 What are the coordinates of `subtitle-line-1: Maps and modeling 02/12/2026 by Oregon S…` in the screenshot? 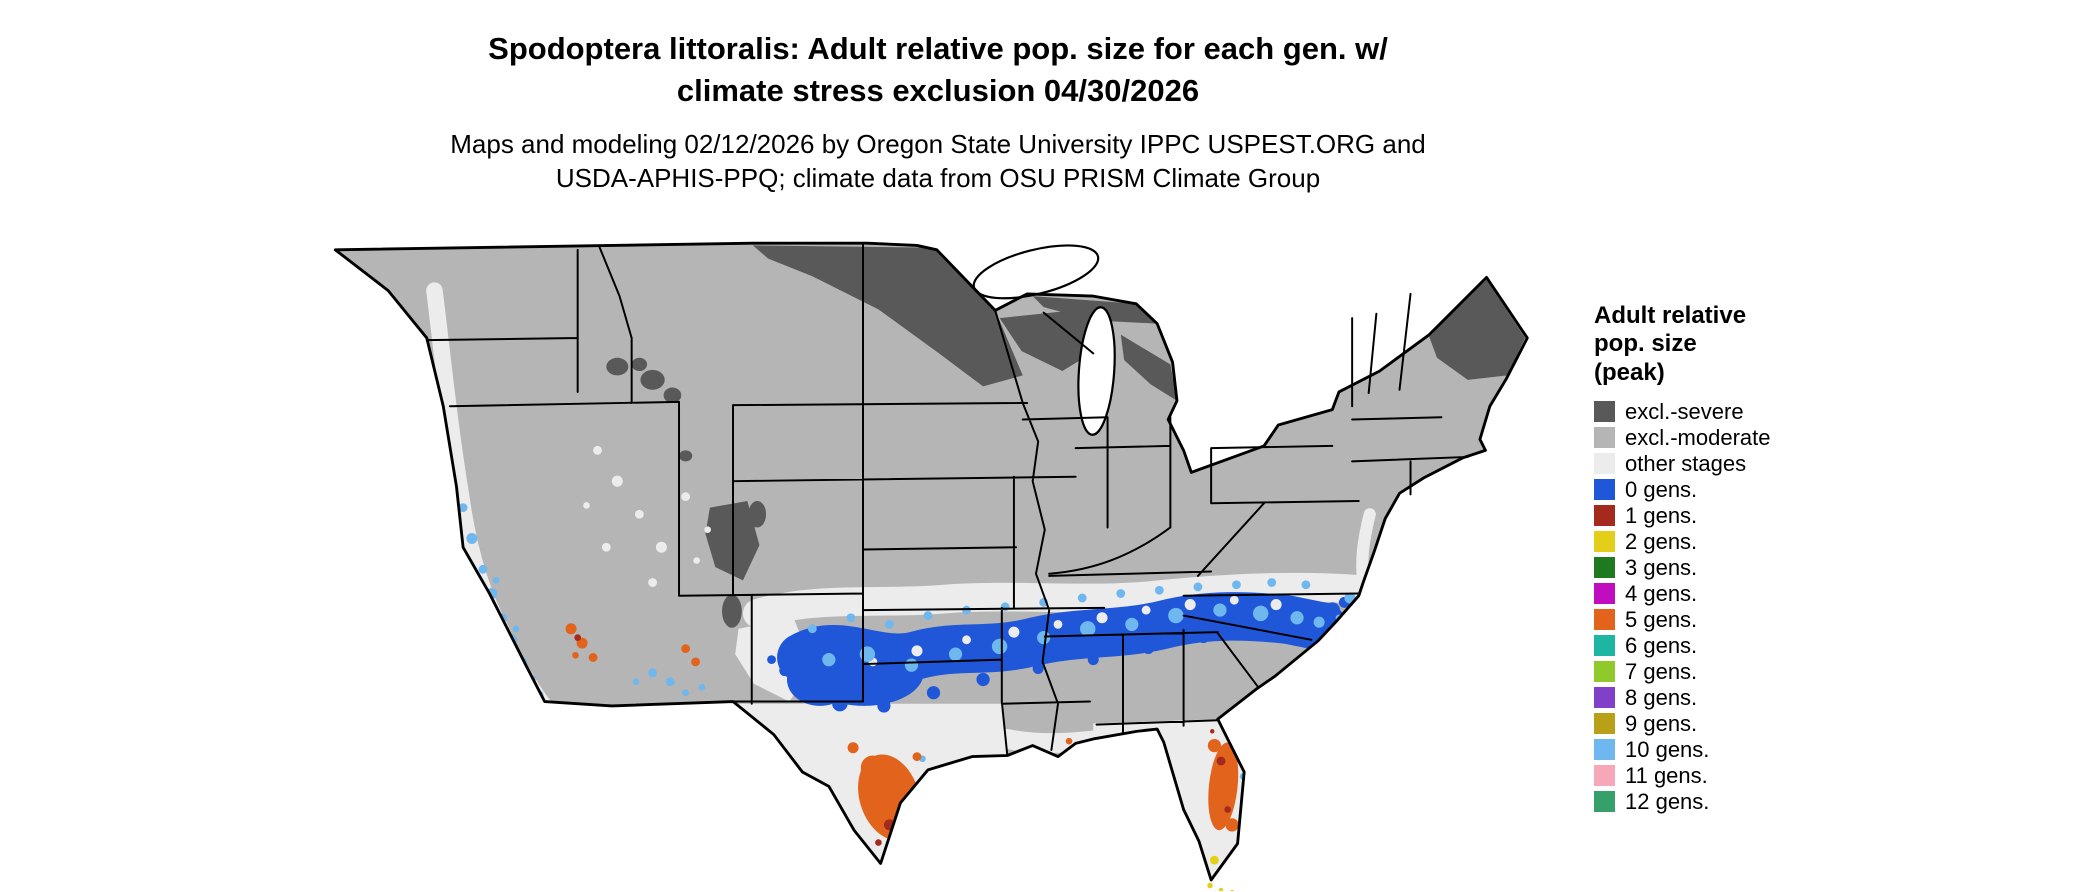 It's located at (938, 144).